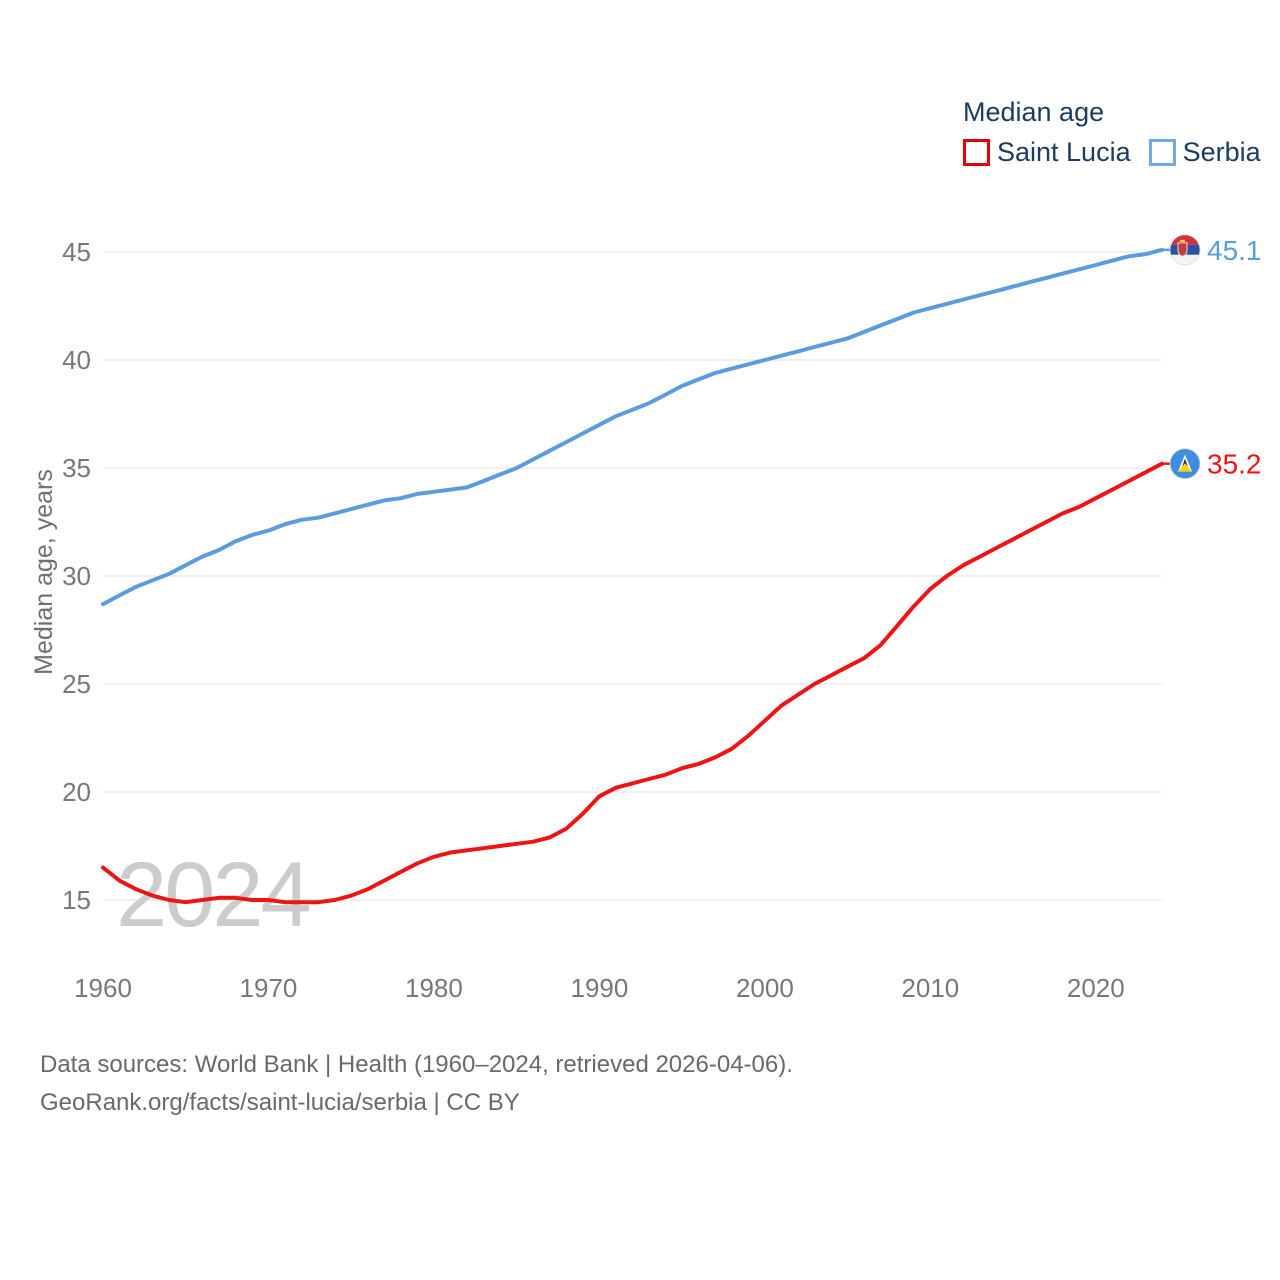  What do you see at coordinates (212, 895) in the screenshot?
I see `watermark: 2024` at bounding box center [212, 895].